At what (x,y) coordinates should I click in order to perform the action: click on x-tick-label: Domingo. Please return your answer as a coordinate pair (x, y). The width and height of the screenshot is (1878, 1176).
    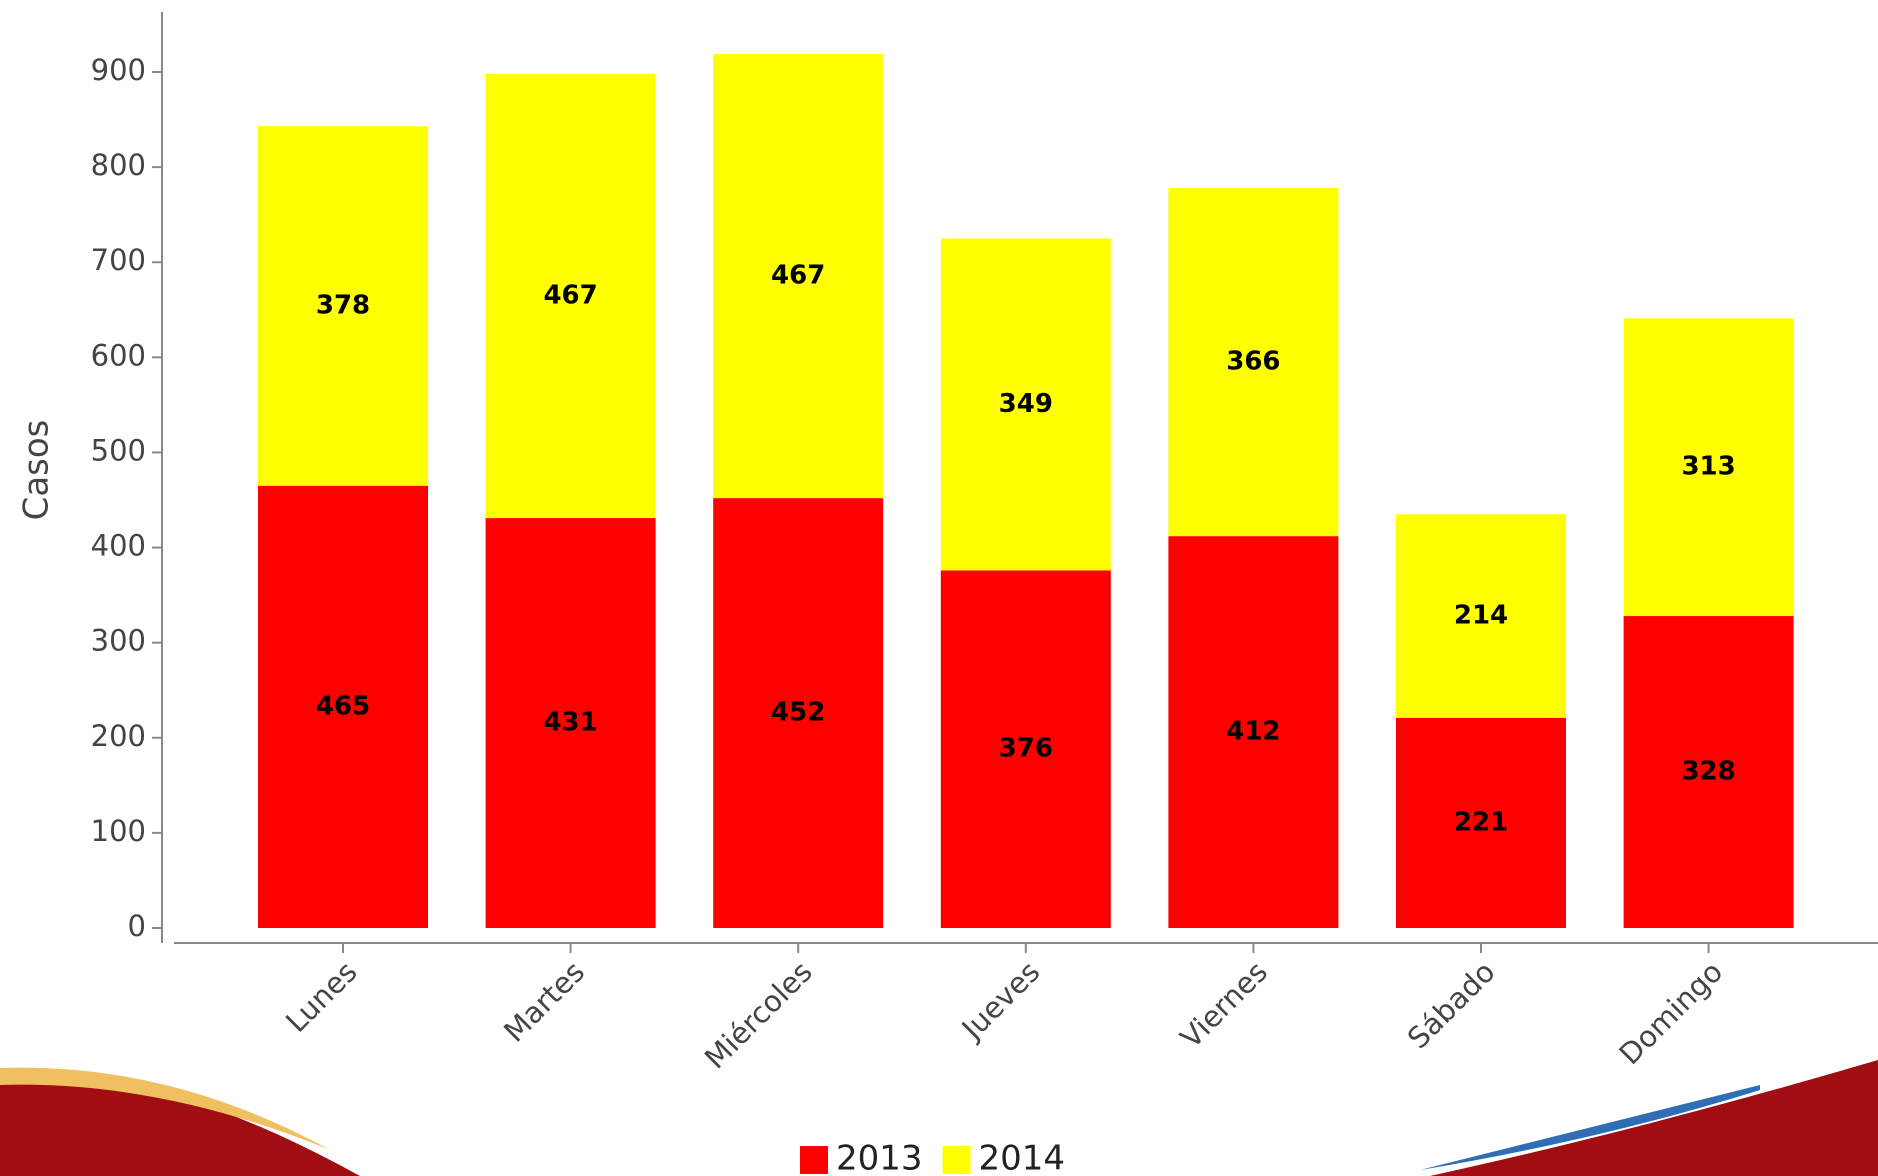
    Looking at the image, I should click on (1671, 1013).